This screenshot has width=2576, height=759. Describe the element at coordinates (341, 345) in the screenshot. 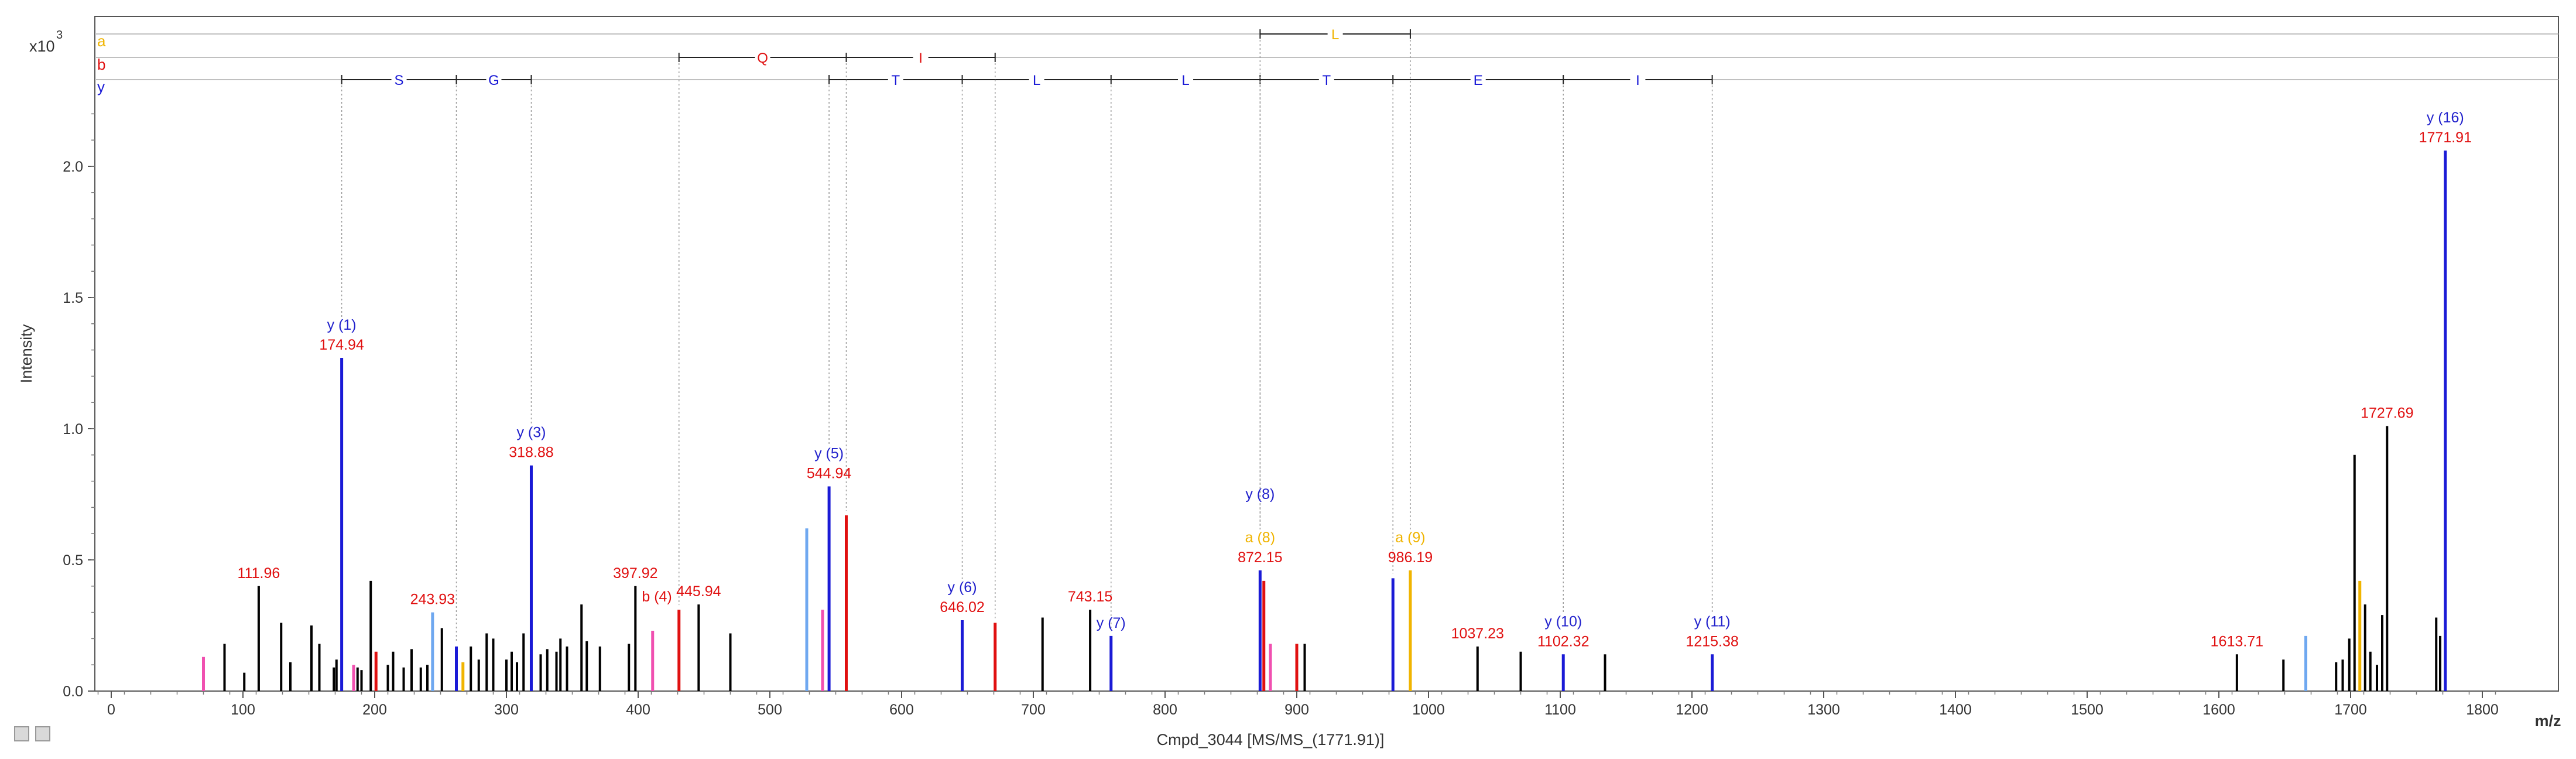

I see `peak-mz-label: 174.94` at that location.